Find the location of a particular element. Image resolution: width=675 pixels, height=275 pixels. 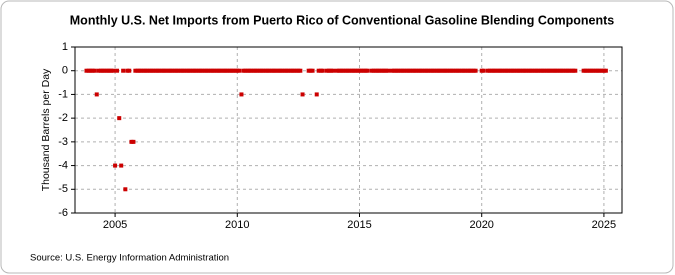

y-tick-label: 1 is located at coordinates (65, 47).